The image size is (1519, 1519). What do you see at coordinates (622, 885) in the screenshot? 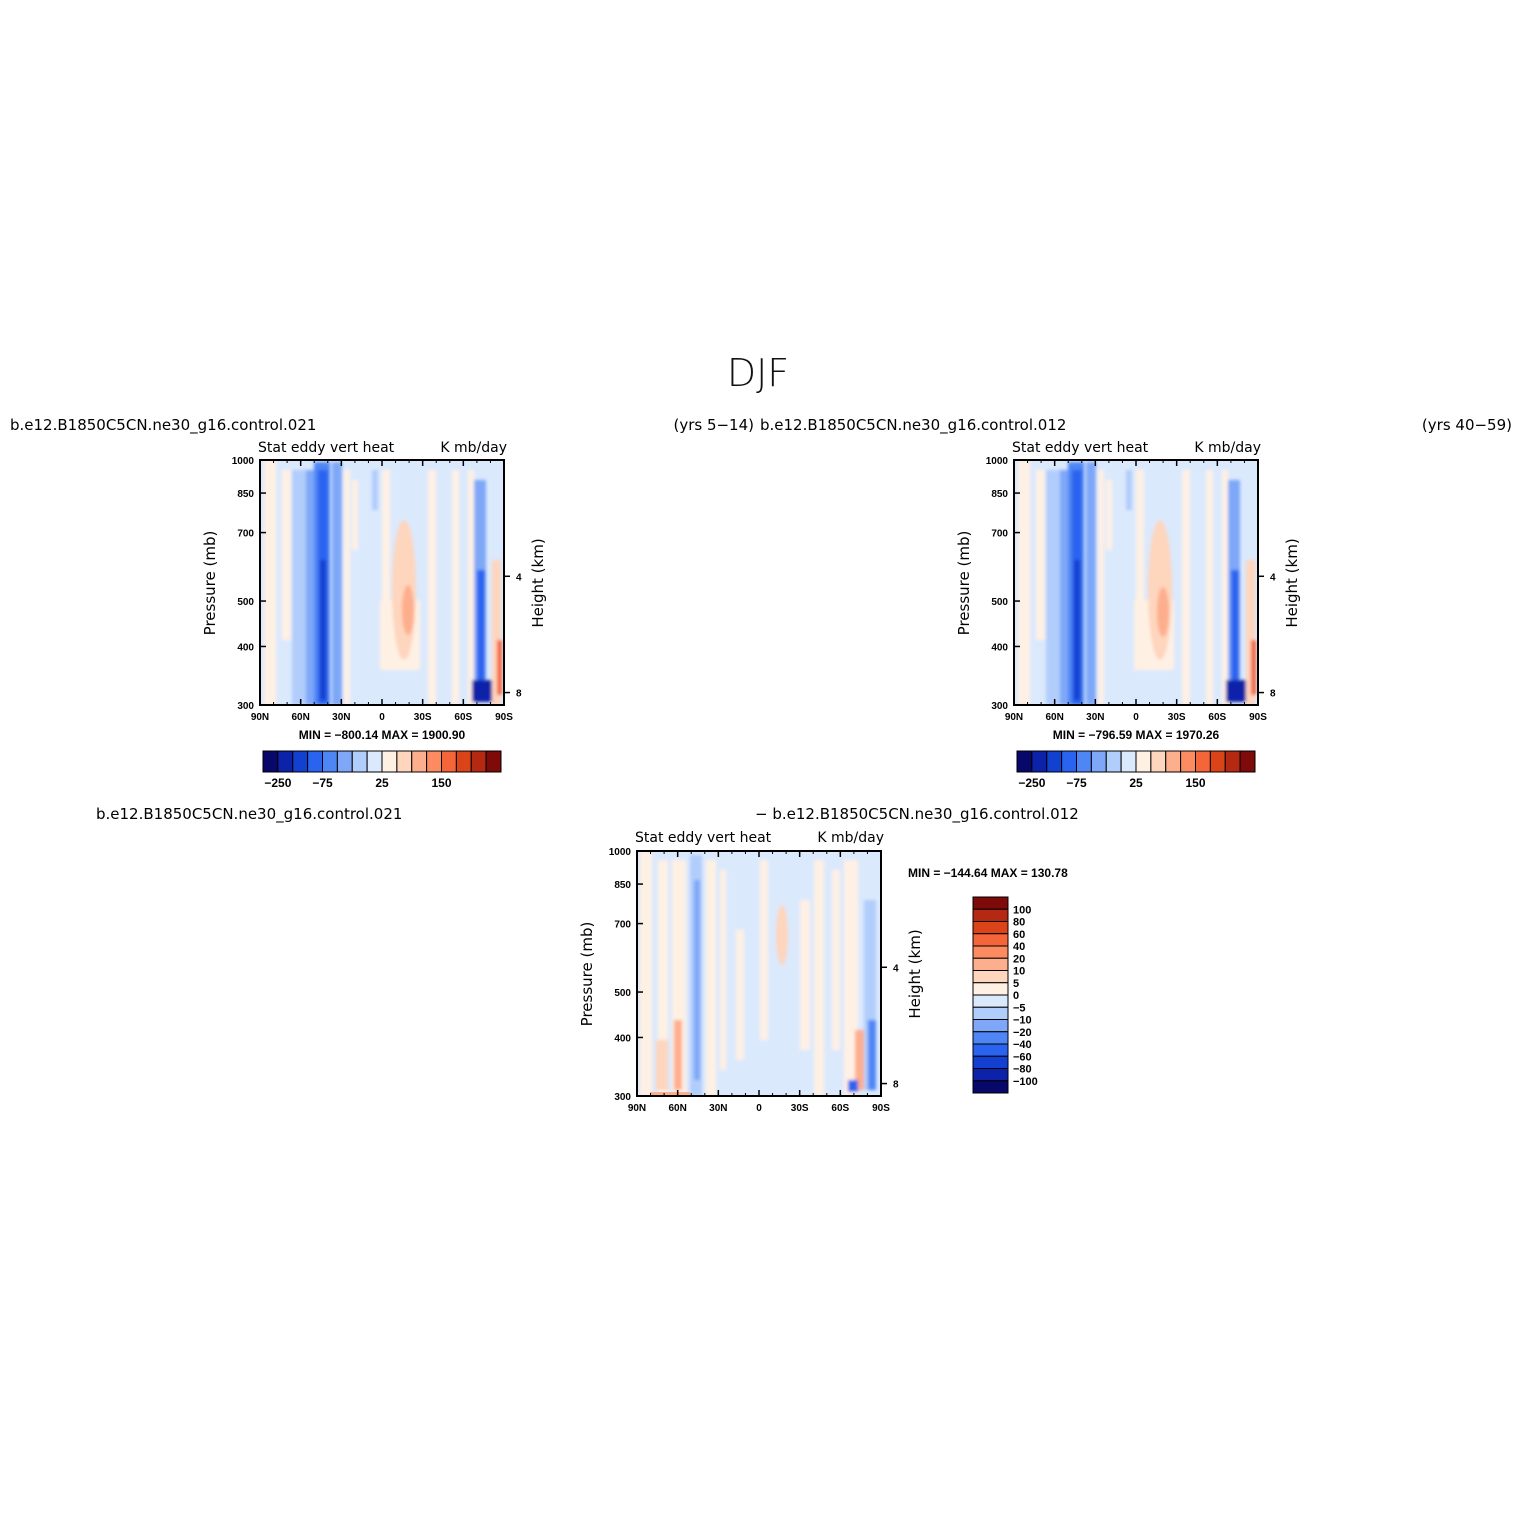
I see `panel-c-y-tick-label: 850` at bounding box center [622, 885].